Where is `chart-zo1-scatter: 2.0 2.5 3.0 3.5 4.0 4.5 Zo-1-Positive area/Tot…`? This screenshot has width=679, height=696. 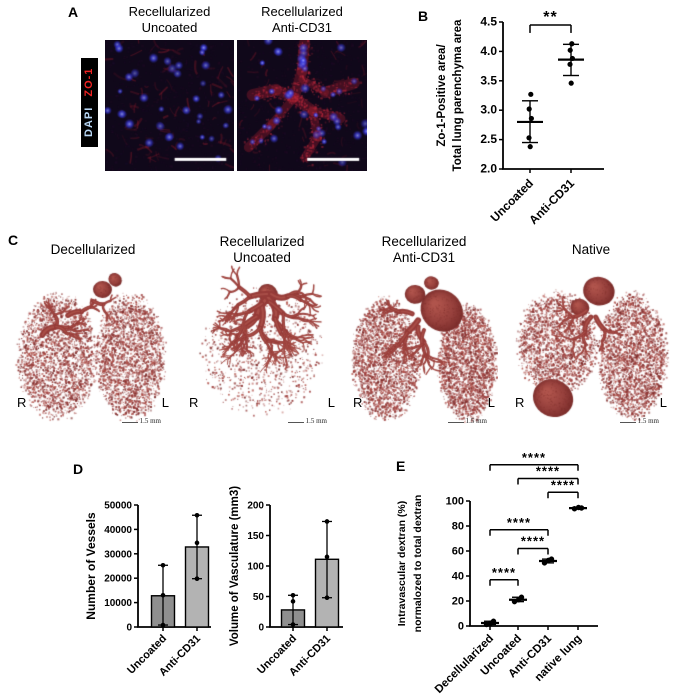
chart-zo1-scatter: 2.0 2.5 3.0 3.5 4.0 4.5 Zo-1-Positive area/Tot… is located at coordinates (553, 115).